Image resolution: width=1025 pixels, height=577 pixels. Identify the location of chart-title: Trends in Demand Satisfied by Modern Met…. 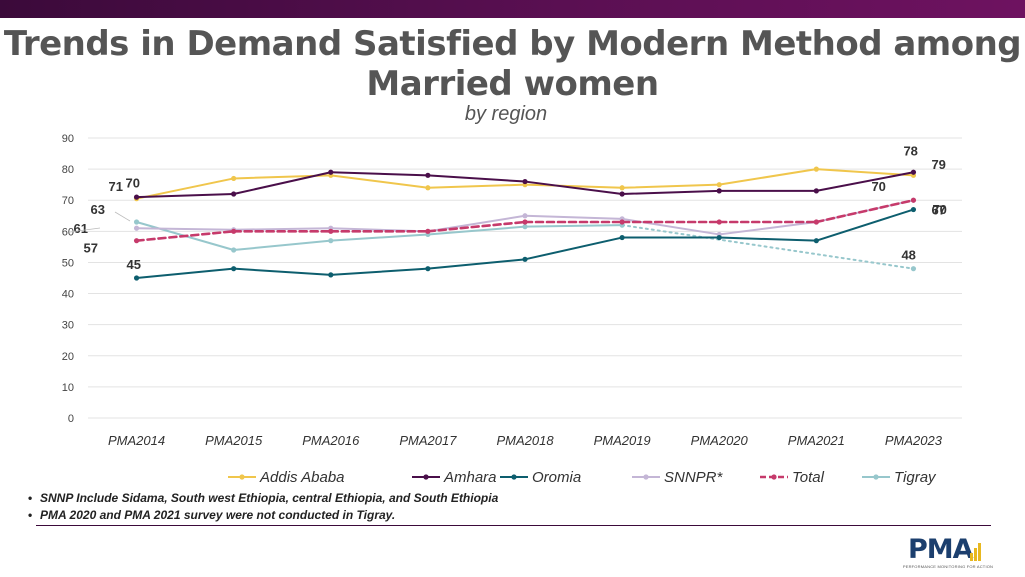
(512, 64).